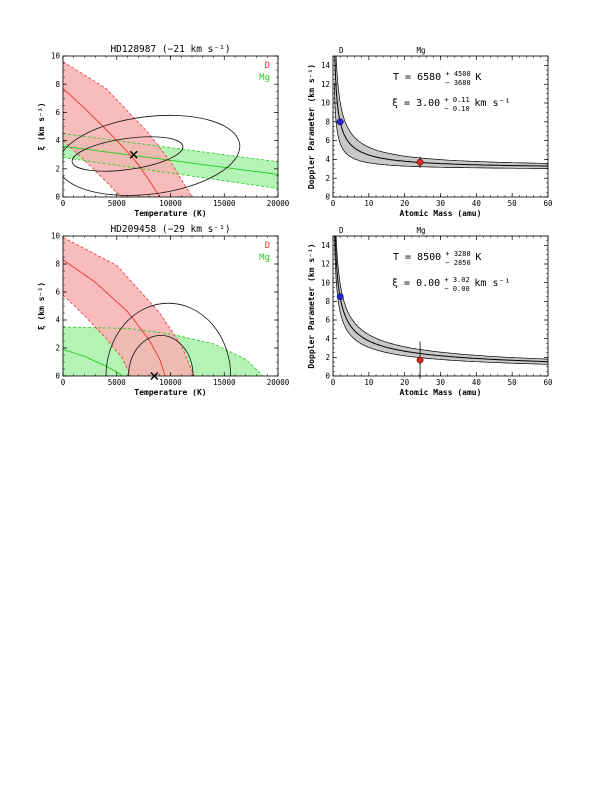  I want to click on y-axis-label: Doppler Parameter (km s⁻¹), so click(311, 305).